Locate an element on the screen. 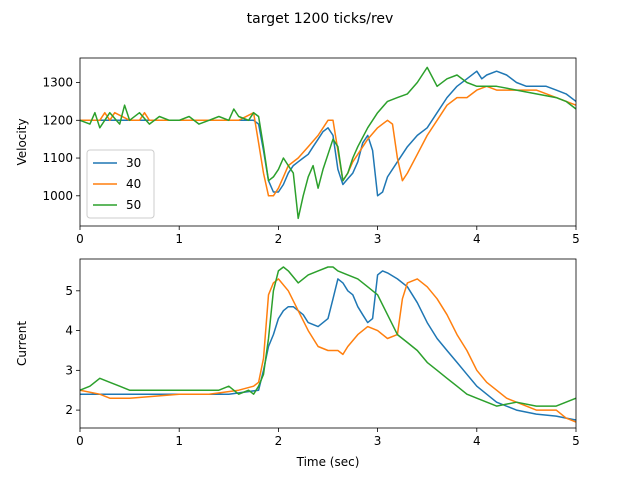  current-x-tick-label: 5 is located at coordinates (576, 441).